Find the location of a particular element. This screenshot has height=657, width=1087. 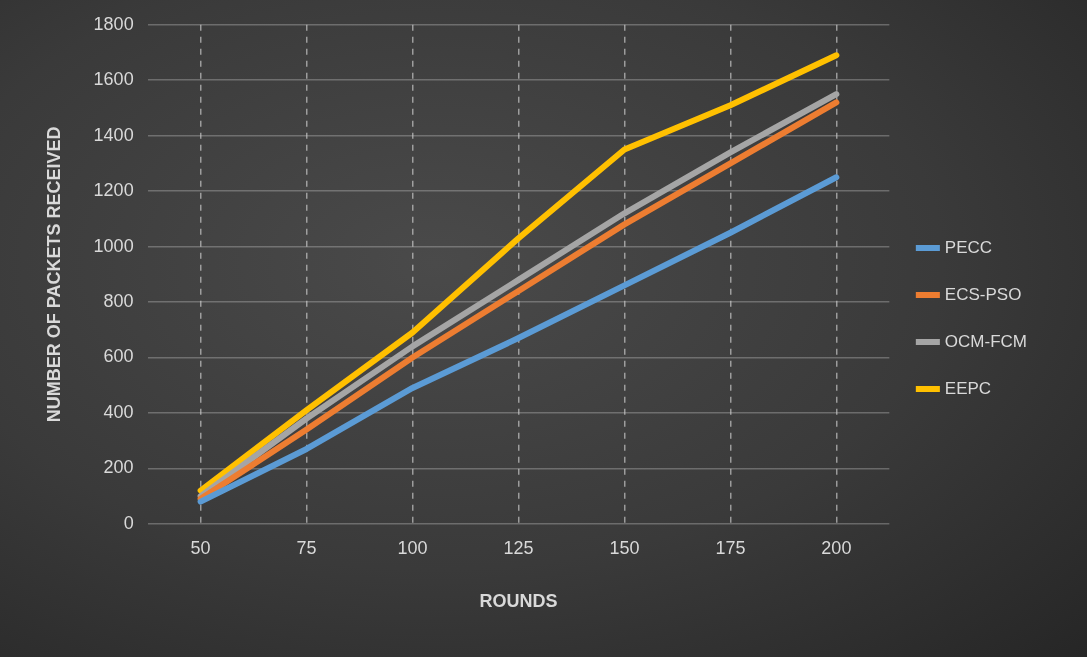

y-tick-label: 1800 is located at coordinates (113, 23).